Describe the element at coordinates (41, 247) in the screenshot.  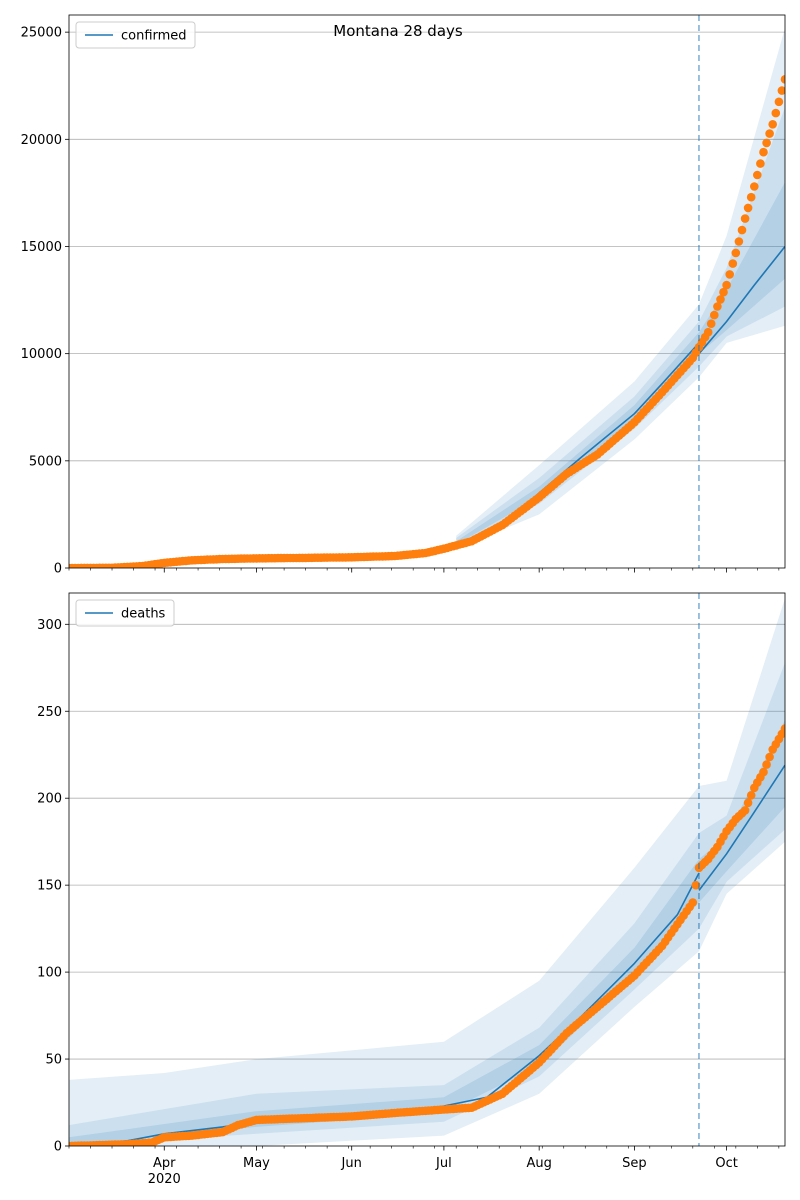
I see `y-tick-label: 15000` at that location.